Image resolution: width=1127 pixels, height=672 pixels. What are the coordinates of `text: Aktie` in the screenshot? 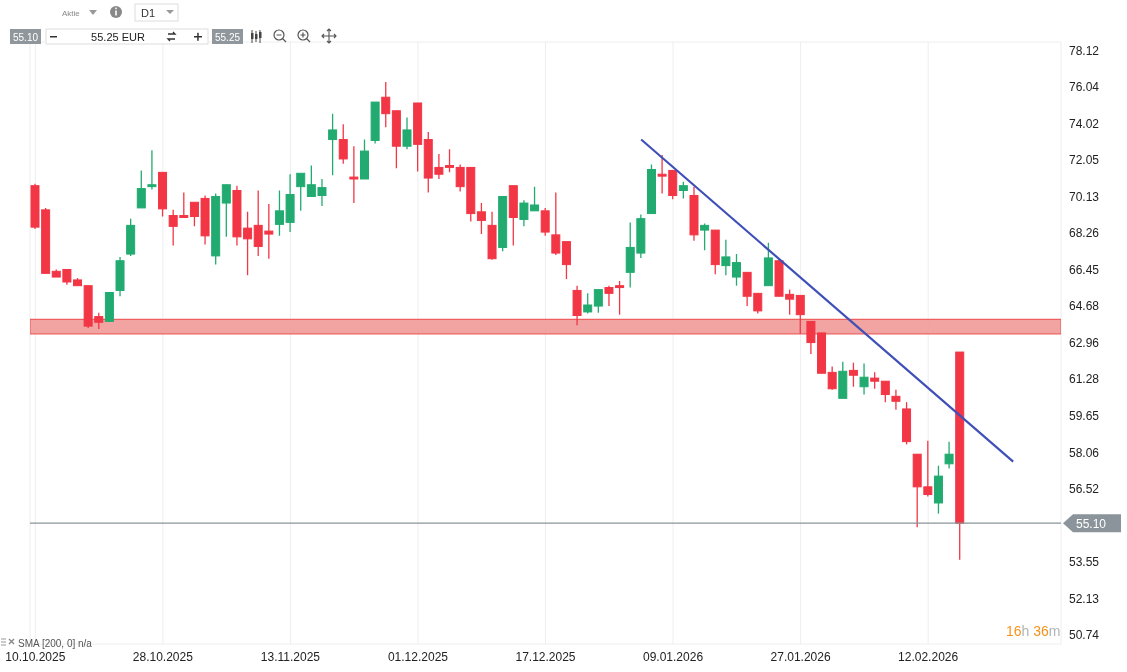 It's located at (71, 13).